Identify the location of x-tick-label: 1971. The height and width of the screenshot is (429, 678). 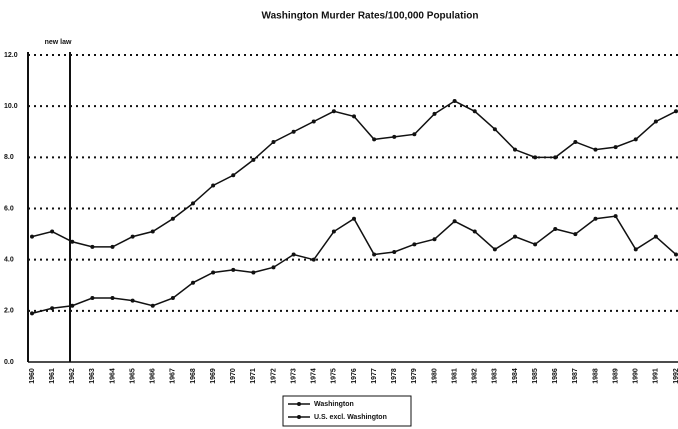
(253, 376).